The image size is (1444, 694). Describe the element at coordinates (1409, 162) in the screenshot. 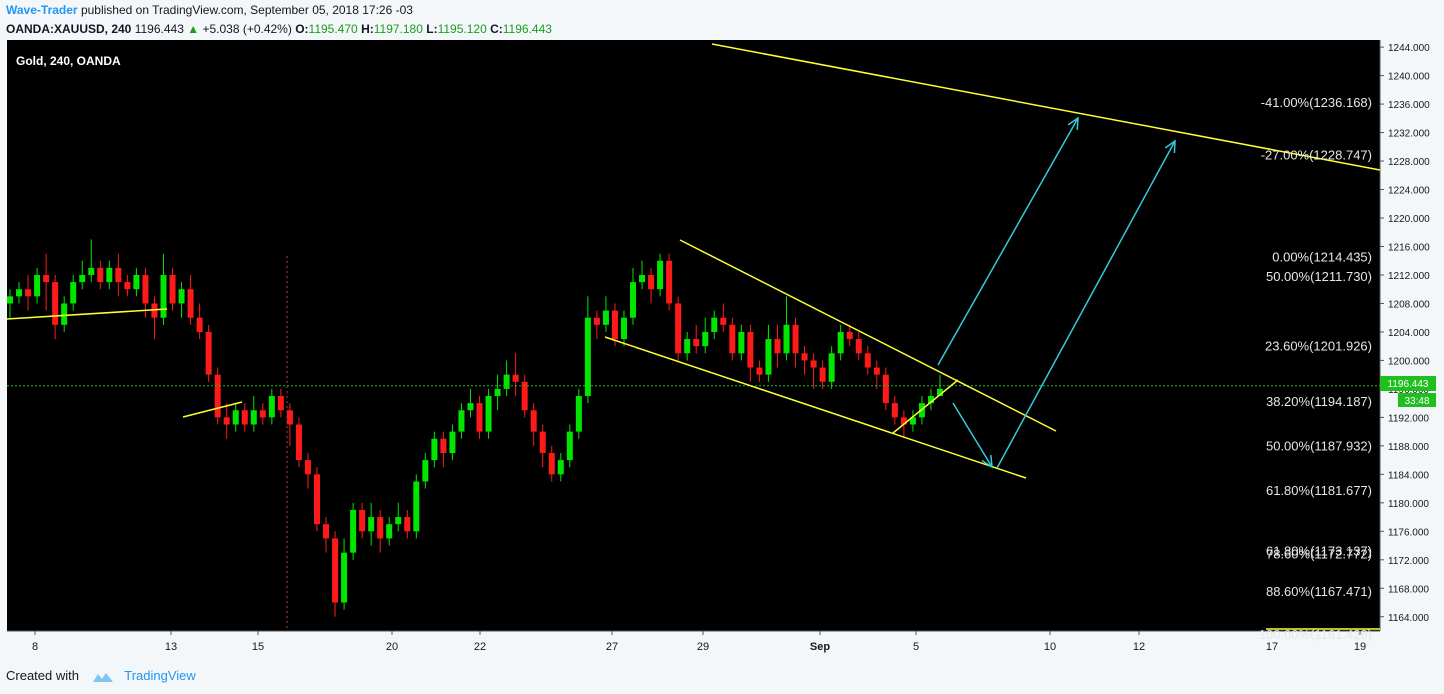

I see `price-tick-label: 1228.000` at that location.